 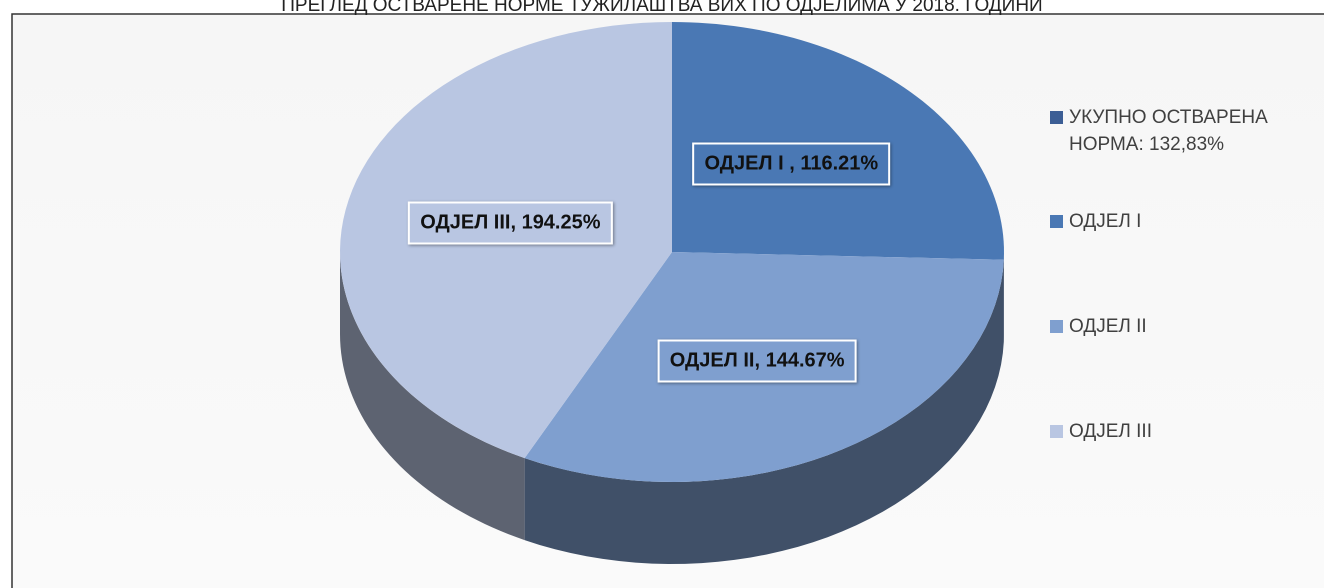 What do you see at coordinates (1180, 431) in the screenshot?
I see `legend-item: ОДЈЕЛ III` at bounding box center [1180, 431].